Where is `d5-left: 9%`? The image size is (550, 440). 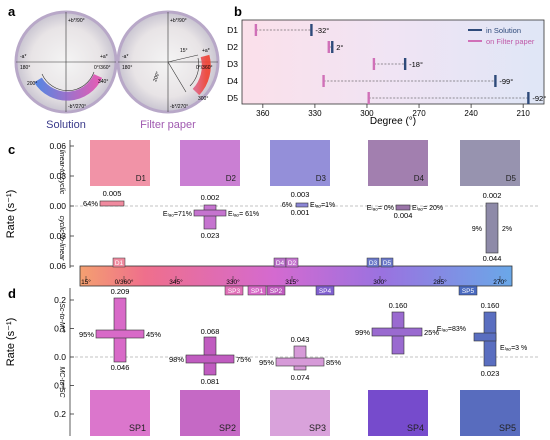 d5-left: 9% is located at coordinates (477, 229).